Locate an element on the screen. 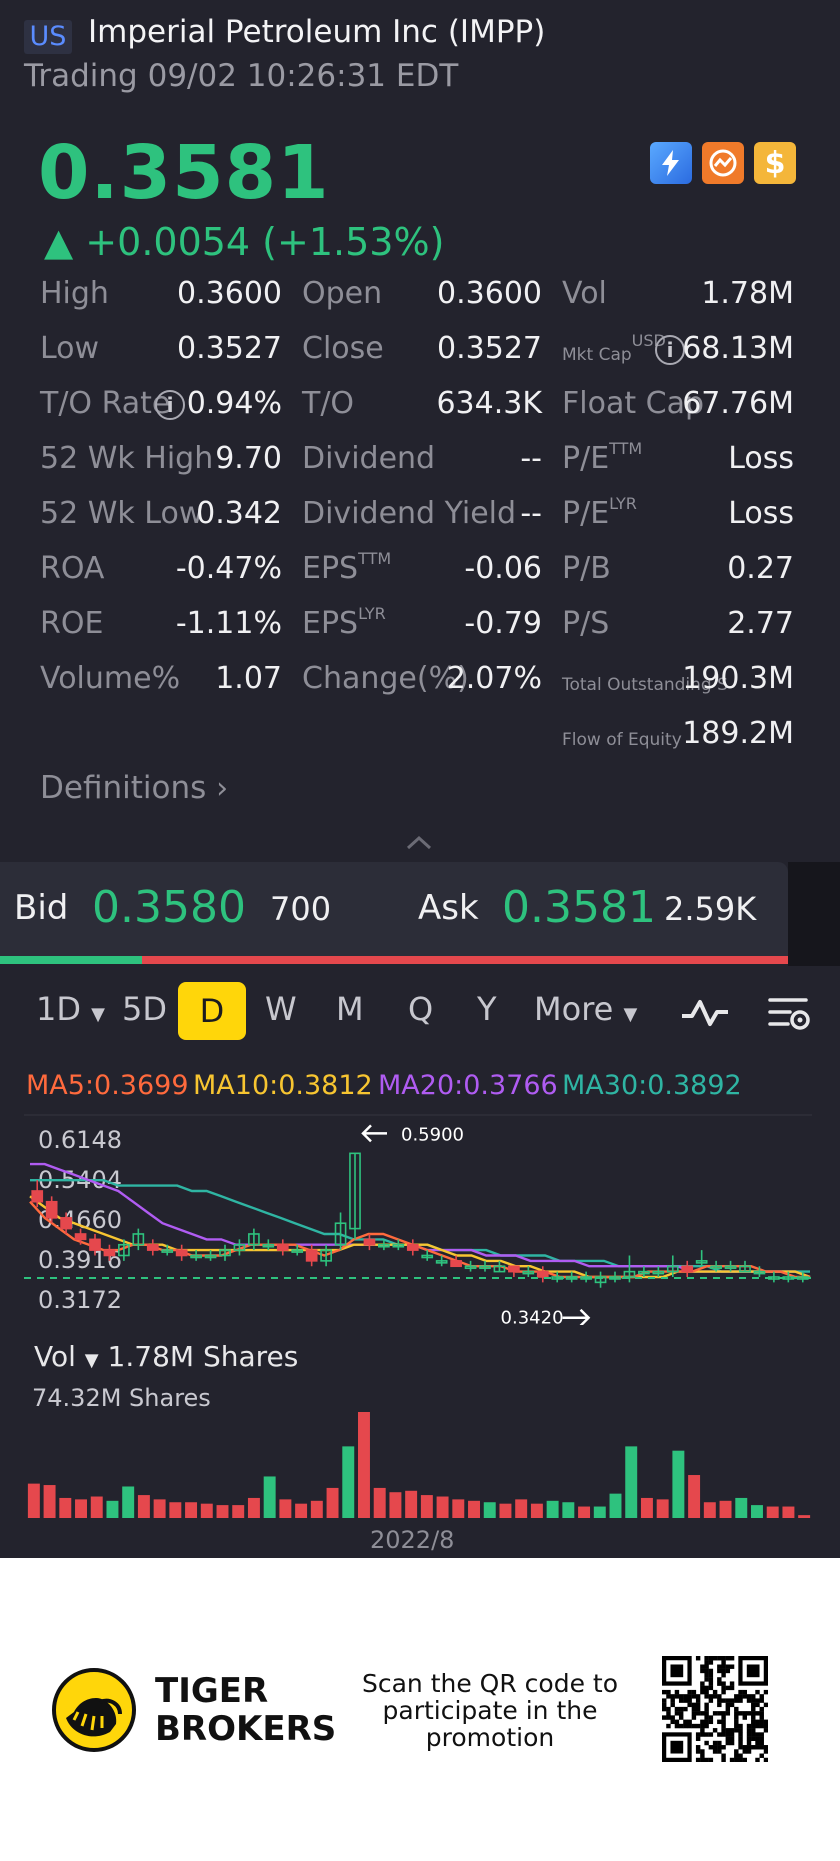 Image resolution: width=840 pixels, height=1861 pixels. ask-size: 2.59K is located at coordinates (710, 909).